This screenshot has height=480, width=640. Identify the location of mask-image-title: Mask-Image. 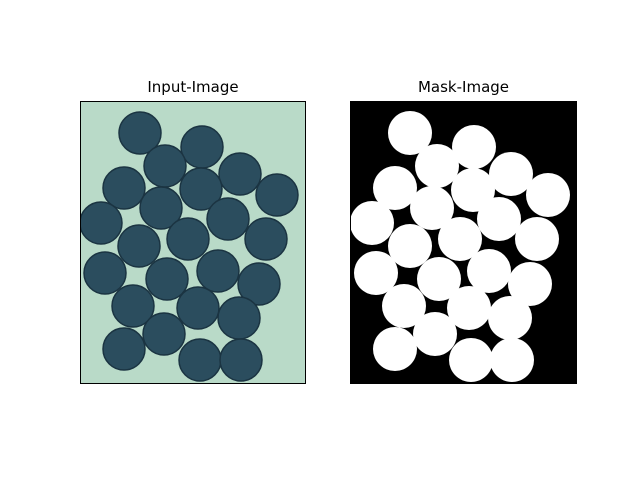
(463, 87).